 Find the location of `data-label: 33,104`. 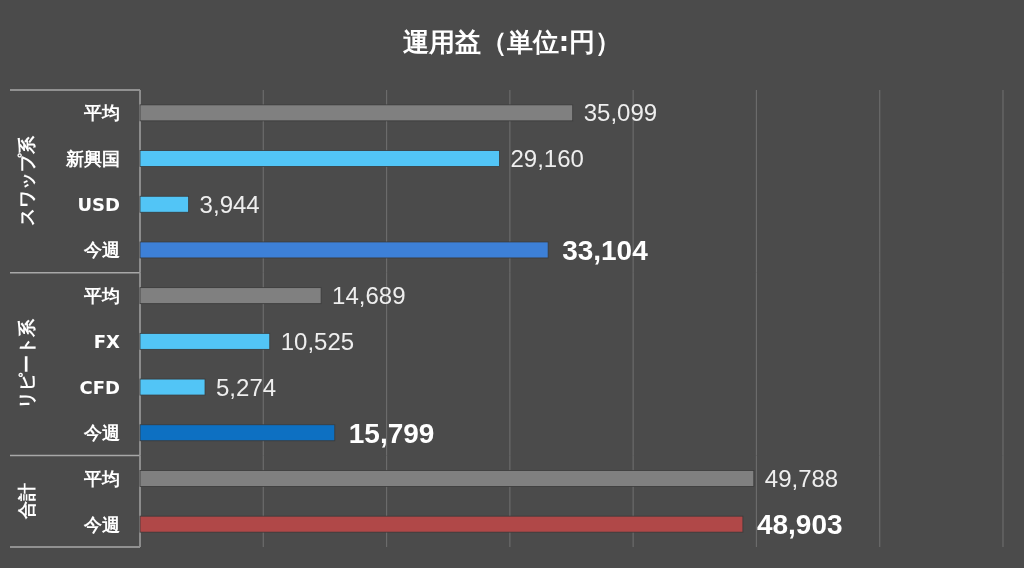

data-label: 33,104 is located at coordinates (605, 251).